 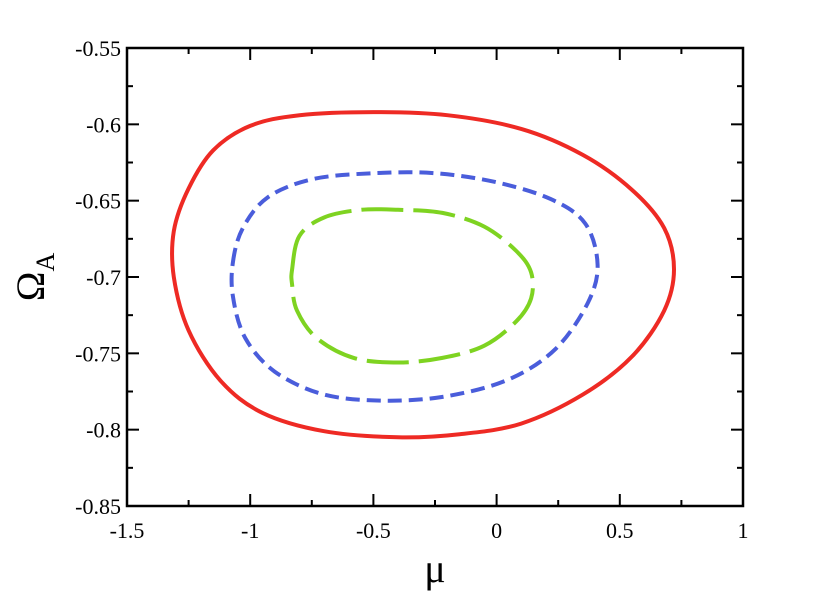 I want to click on x-tick-label: -1, so click(x=250, y=530).